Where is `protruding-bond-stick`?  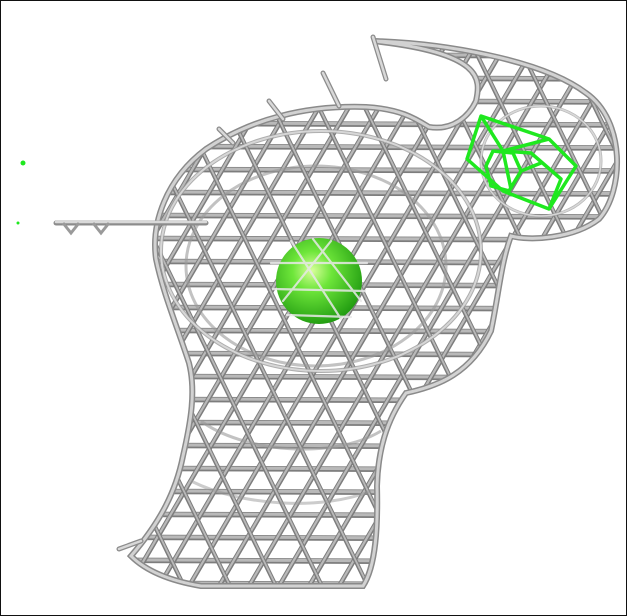 protruding-bond-stick is located at coordinates (131, 228).